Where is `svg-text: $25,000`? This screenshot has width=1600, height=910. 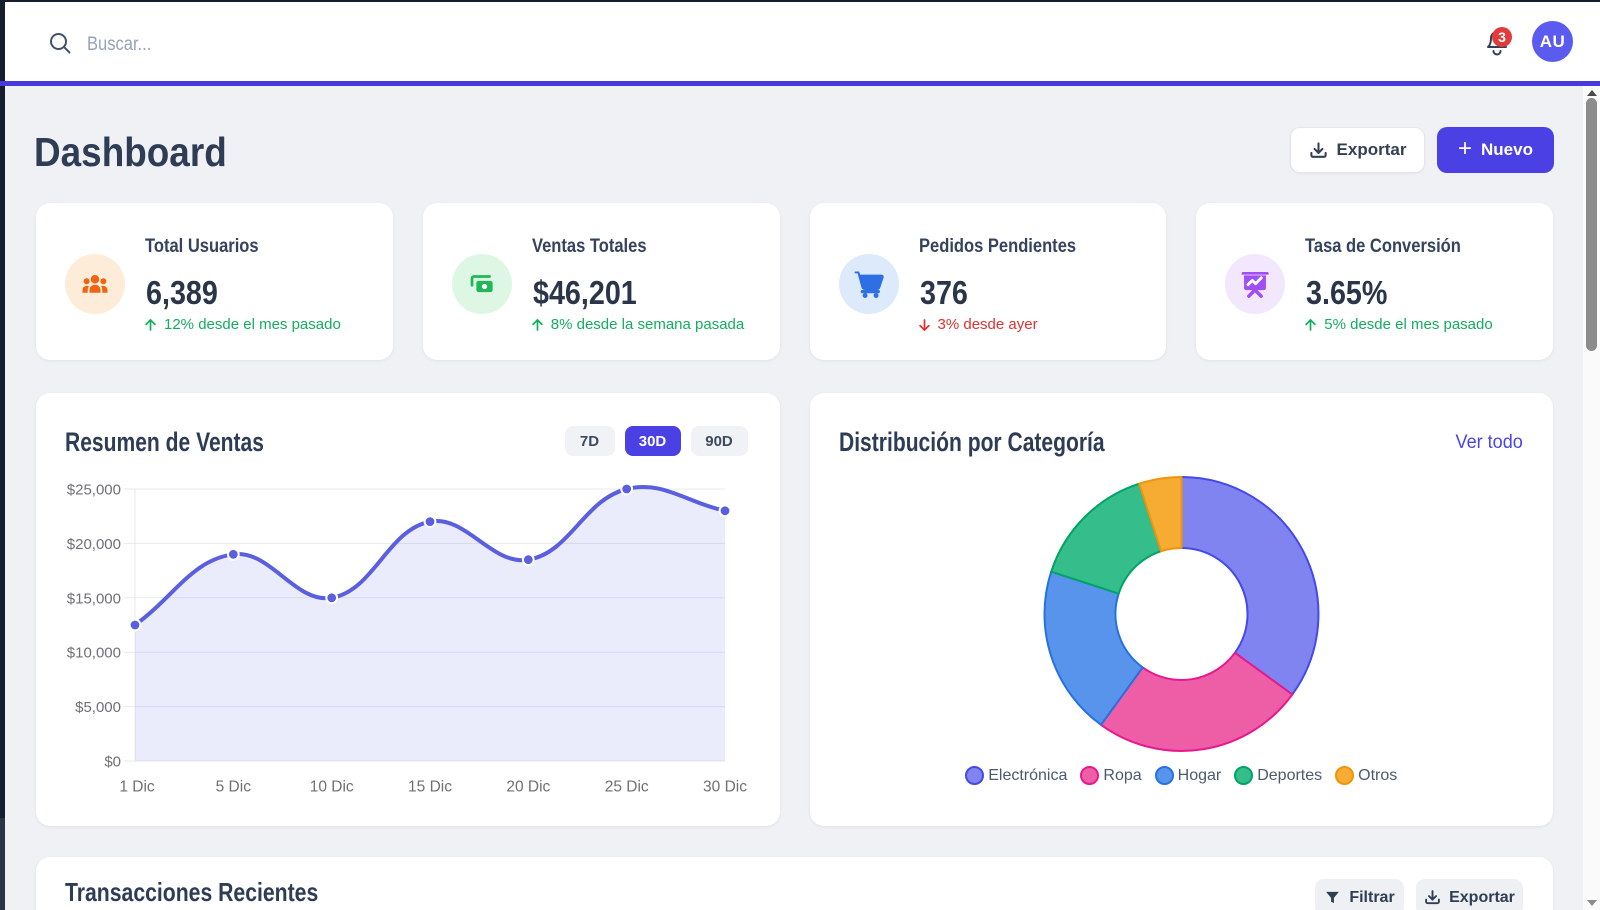 svg-text: $25,000 is located at coordinates (94, 490).